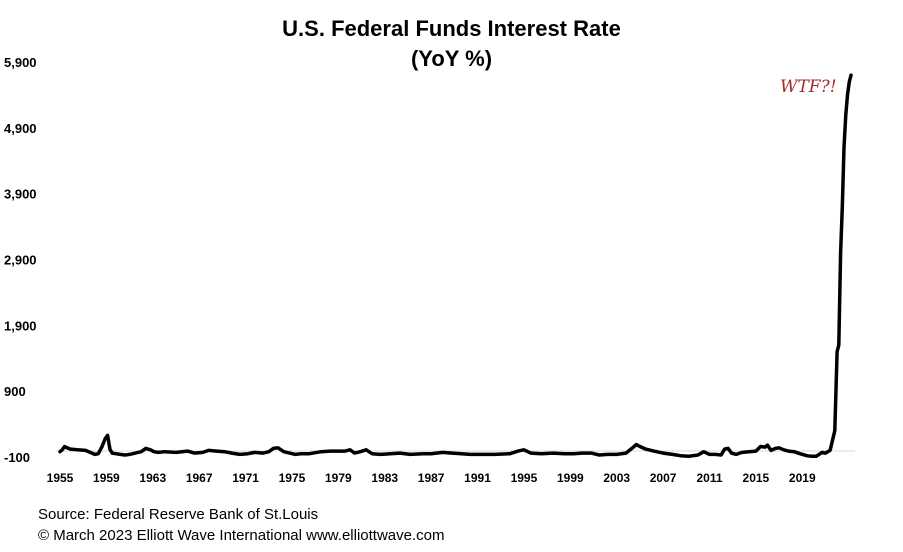  What do you see at coordinates (17, 457) in the screenshot?
I see `y-tick-label: -100` at bounding box center [17, 457].